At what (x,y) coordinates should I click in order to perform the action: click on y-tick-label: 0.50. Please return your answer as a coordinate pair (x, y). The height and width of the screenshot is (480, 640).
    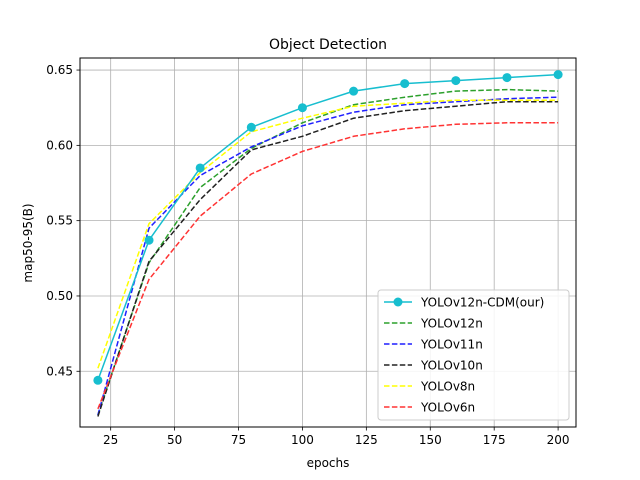
    Looking at the image, I should click on (59, 296).